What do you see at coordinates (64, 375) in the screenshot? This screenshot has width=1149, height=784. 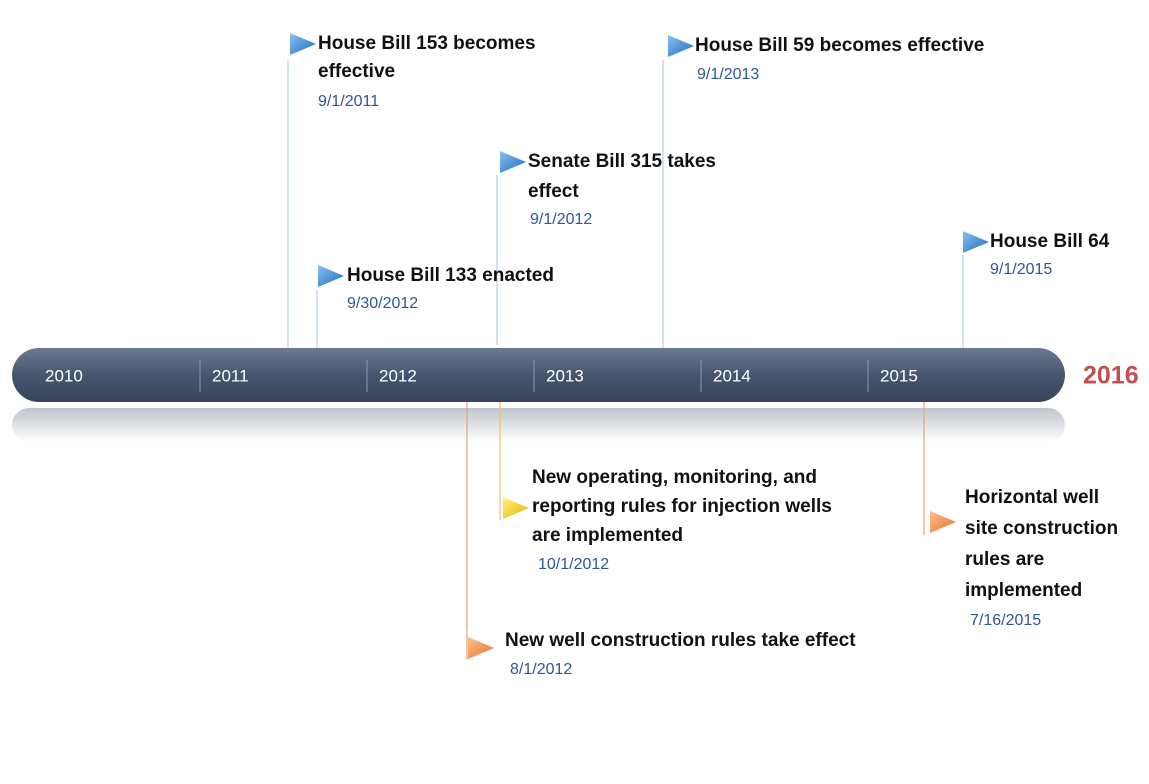 I see `year-label: 2010` at bounding box center [64, 375].